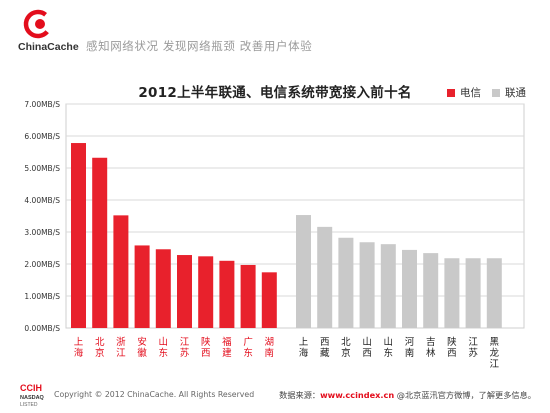  Describe the element at coordinates (185, 348) in the screenshot. I see `telecom-category-label: 江苏` at that location.